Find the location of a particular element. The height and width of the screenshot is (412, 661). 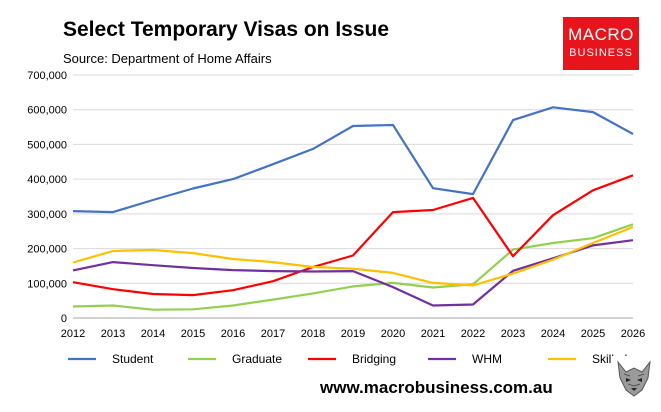

legend-label-whm: WHM is located at coordinates (487, 359).